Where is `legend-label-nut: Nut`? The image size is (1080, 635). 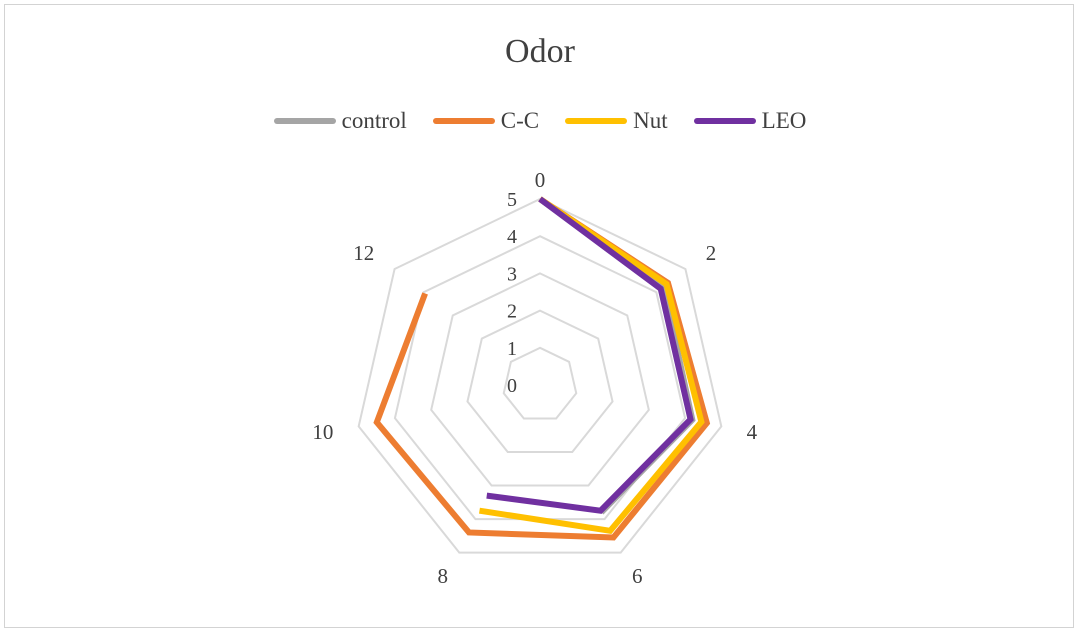
legend-label-nut: Nut is located at coordinates (650, 120).